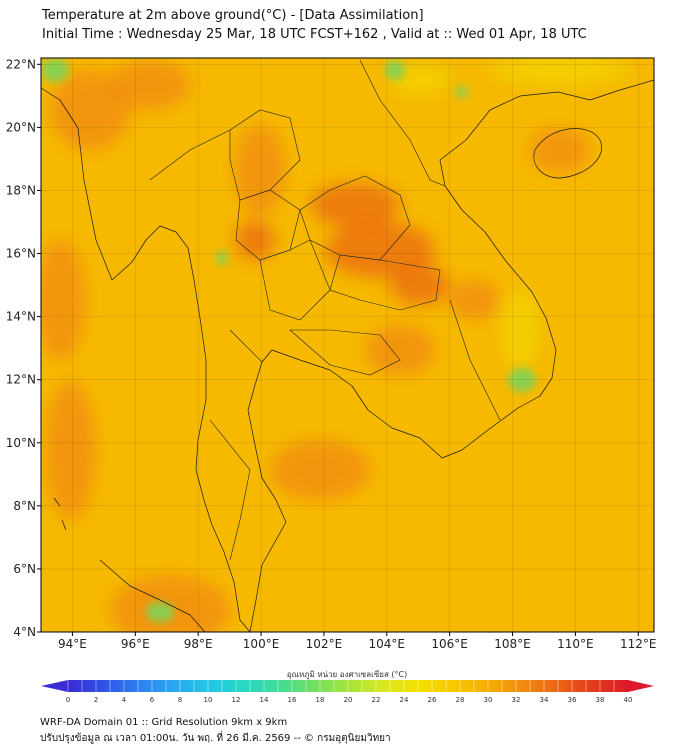  I want to click on lon-tick-label: 104°E, so click(387, 644).